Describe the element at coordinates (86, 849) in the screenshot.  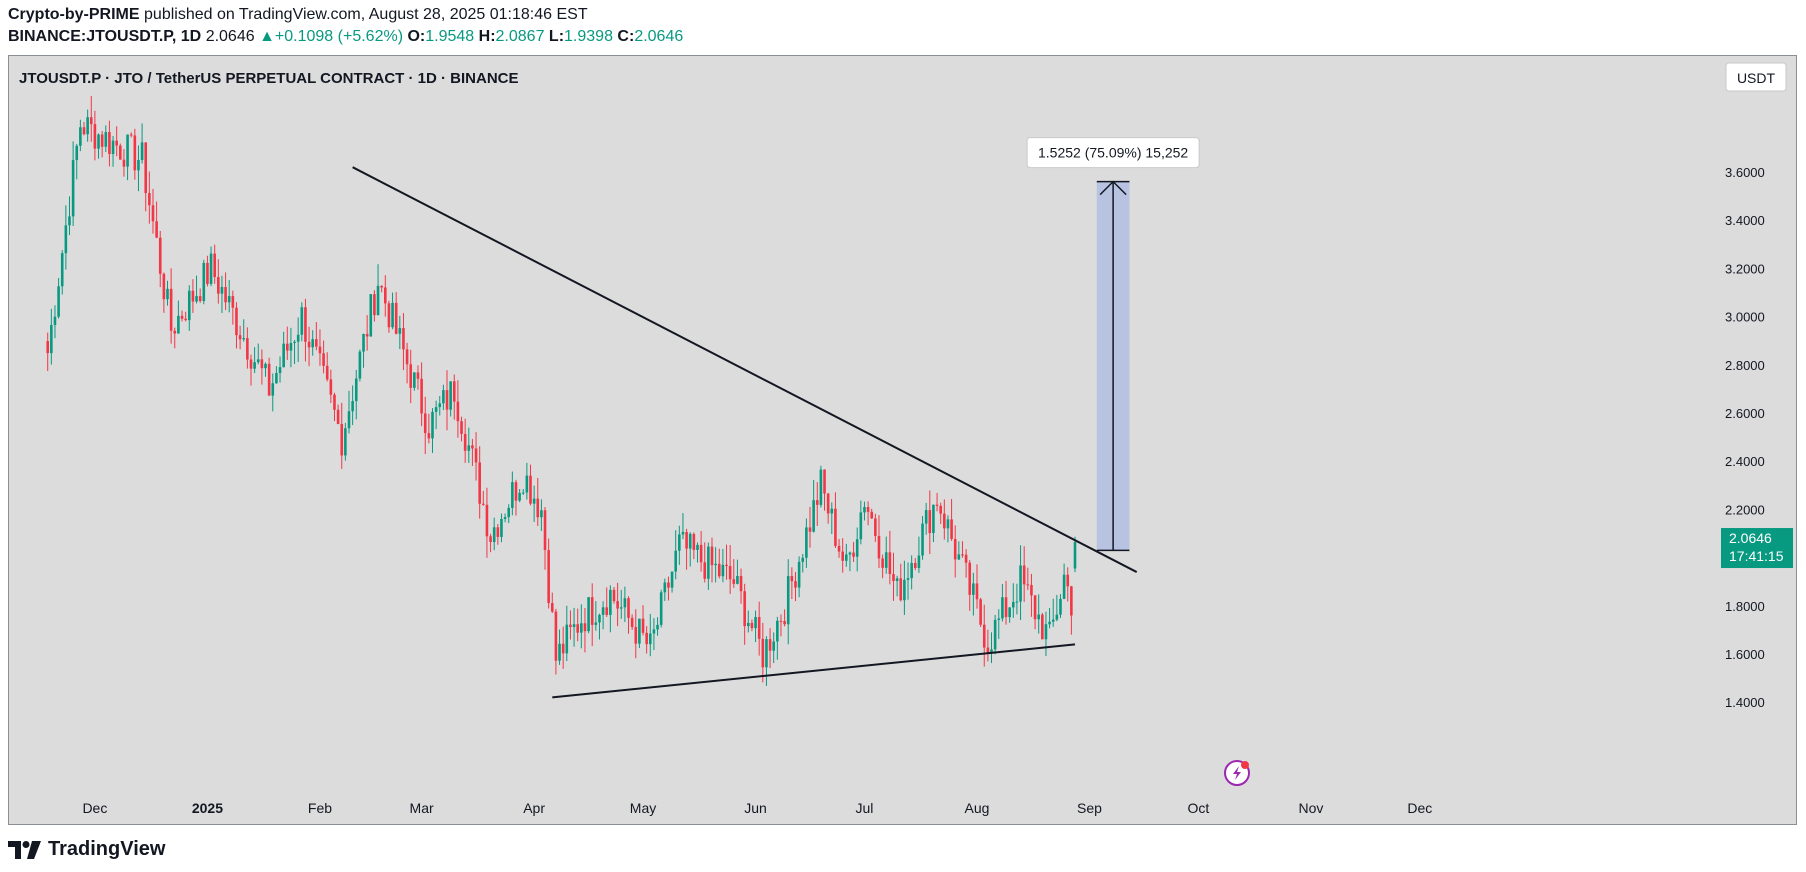
I see `tradingview-logo: TradingView` at that location.